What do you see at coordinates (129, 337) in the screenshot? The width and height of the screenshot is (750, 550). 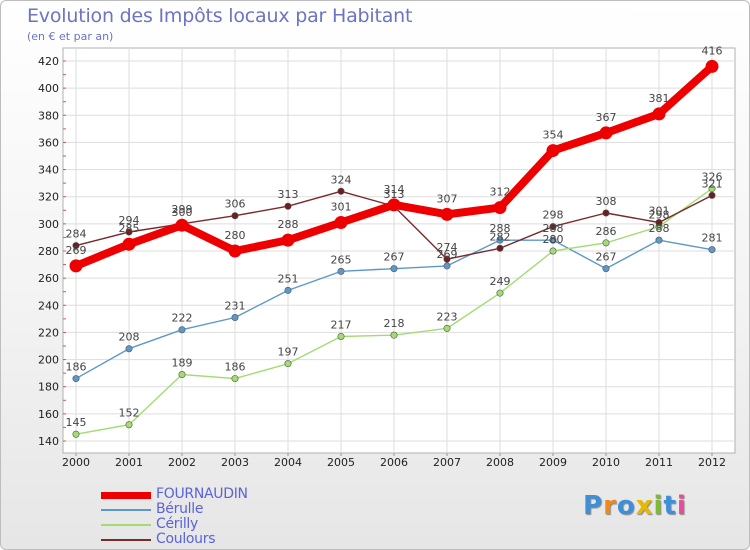 I see `data-label-berulle: 208` at bounding box center [129, 337].